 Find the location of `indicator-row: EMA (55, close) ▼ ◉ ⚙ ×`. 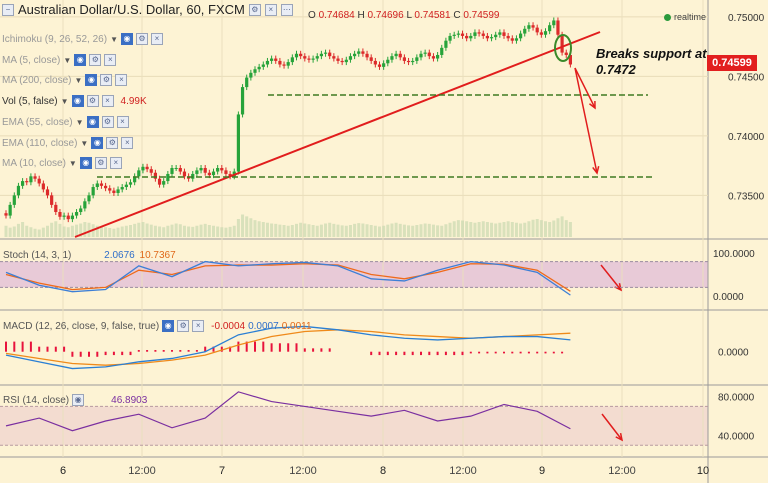

indicator-row: EMA (55, close) ▼ ◉ ⚙ × is located at coordinates (65, 122).